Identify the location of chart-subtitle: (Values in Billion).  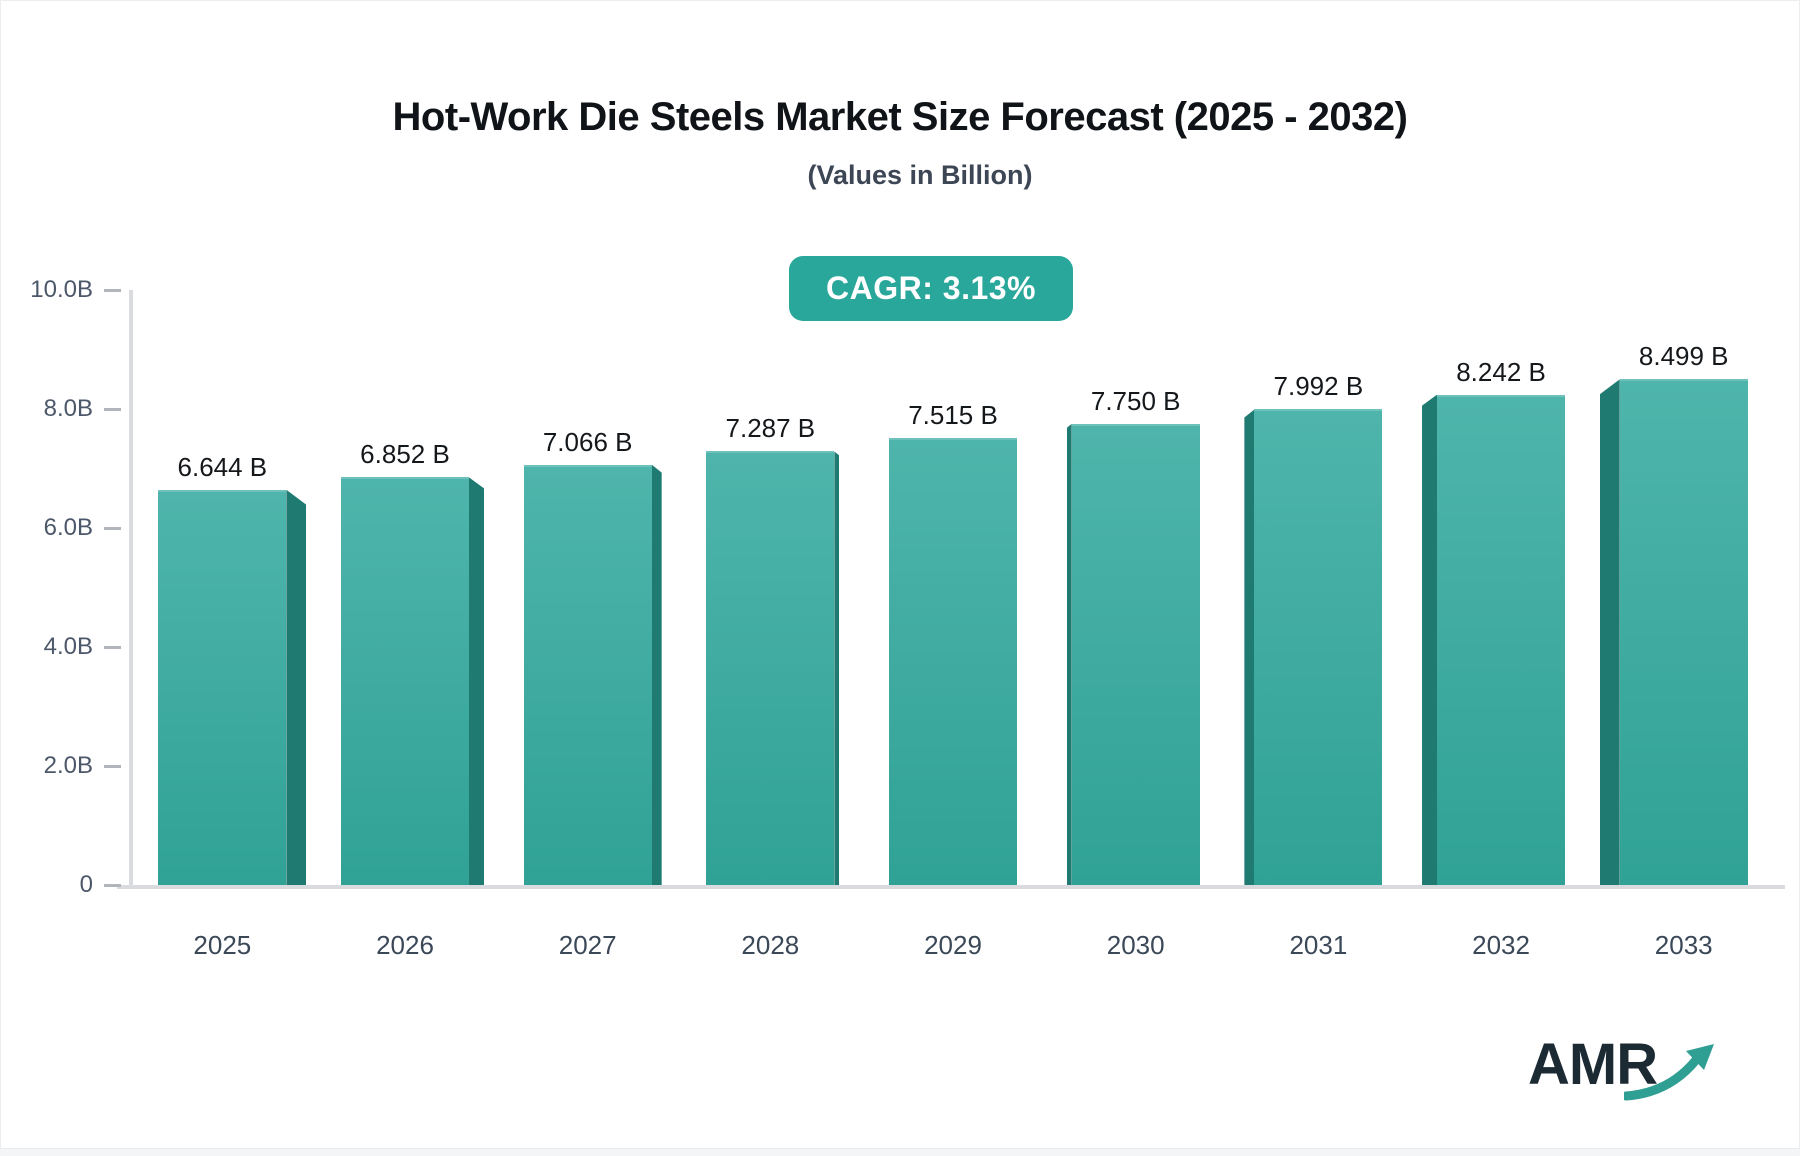
(920, 175).